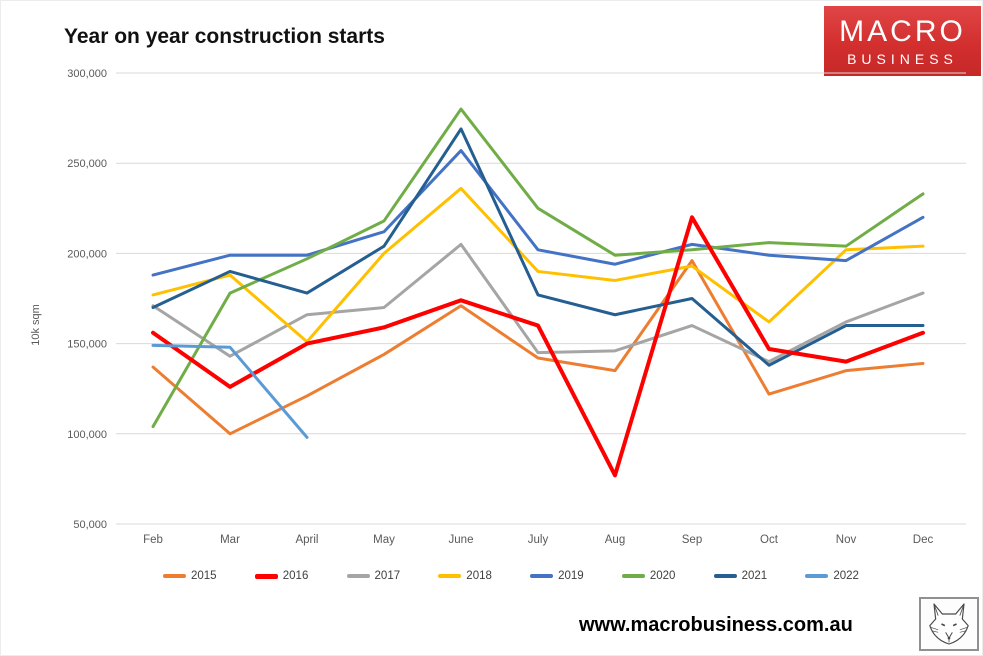 The height and width of the screenshot is (656, 983). Describe the element at coordinates (174, 576) in the screenshot. I see `legend-swatch-2015` at that location.